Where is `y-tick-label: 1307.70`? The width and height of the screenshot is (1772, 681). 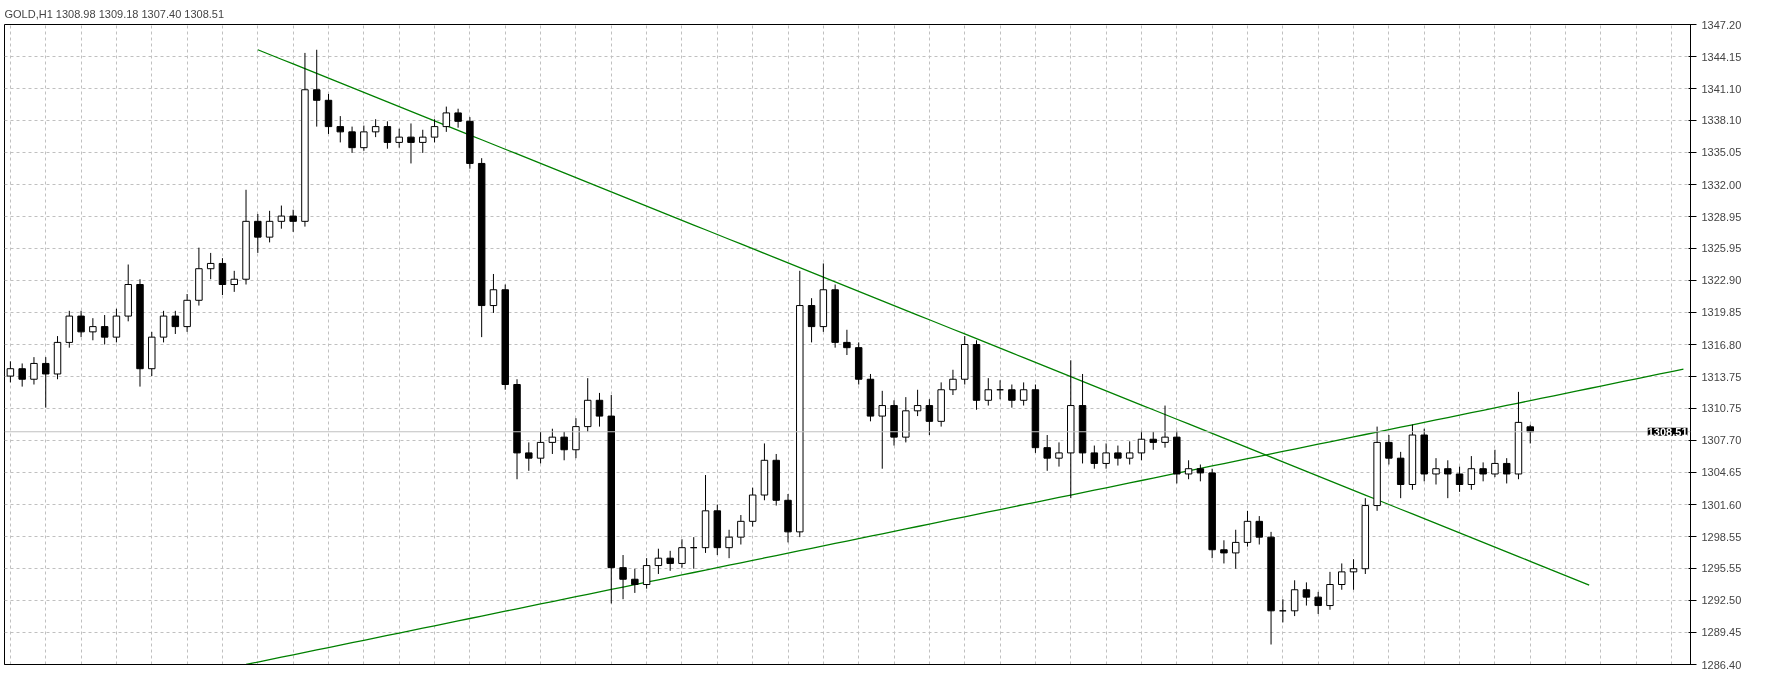
y-tick-label: 1307.70 is located at coordinates (1721, 440).